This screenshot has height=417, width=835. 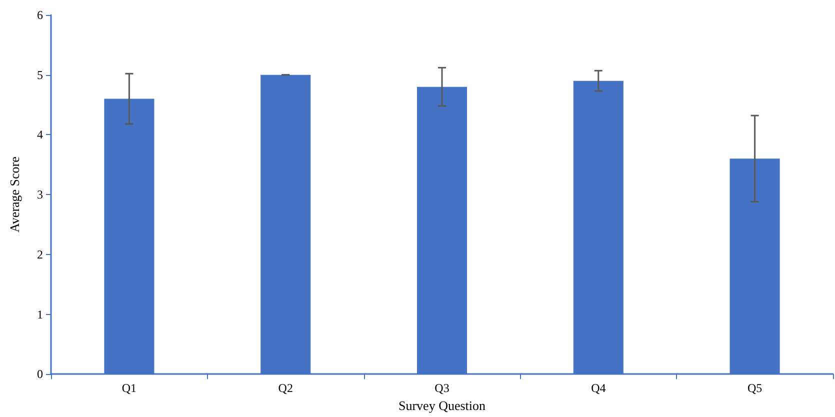 I want to click on x-tick-label: Q3, so click(x=442, y=388).